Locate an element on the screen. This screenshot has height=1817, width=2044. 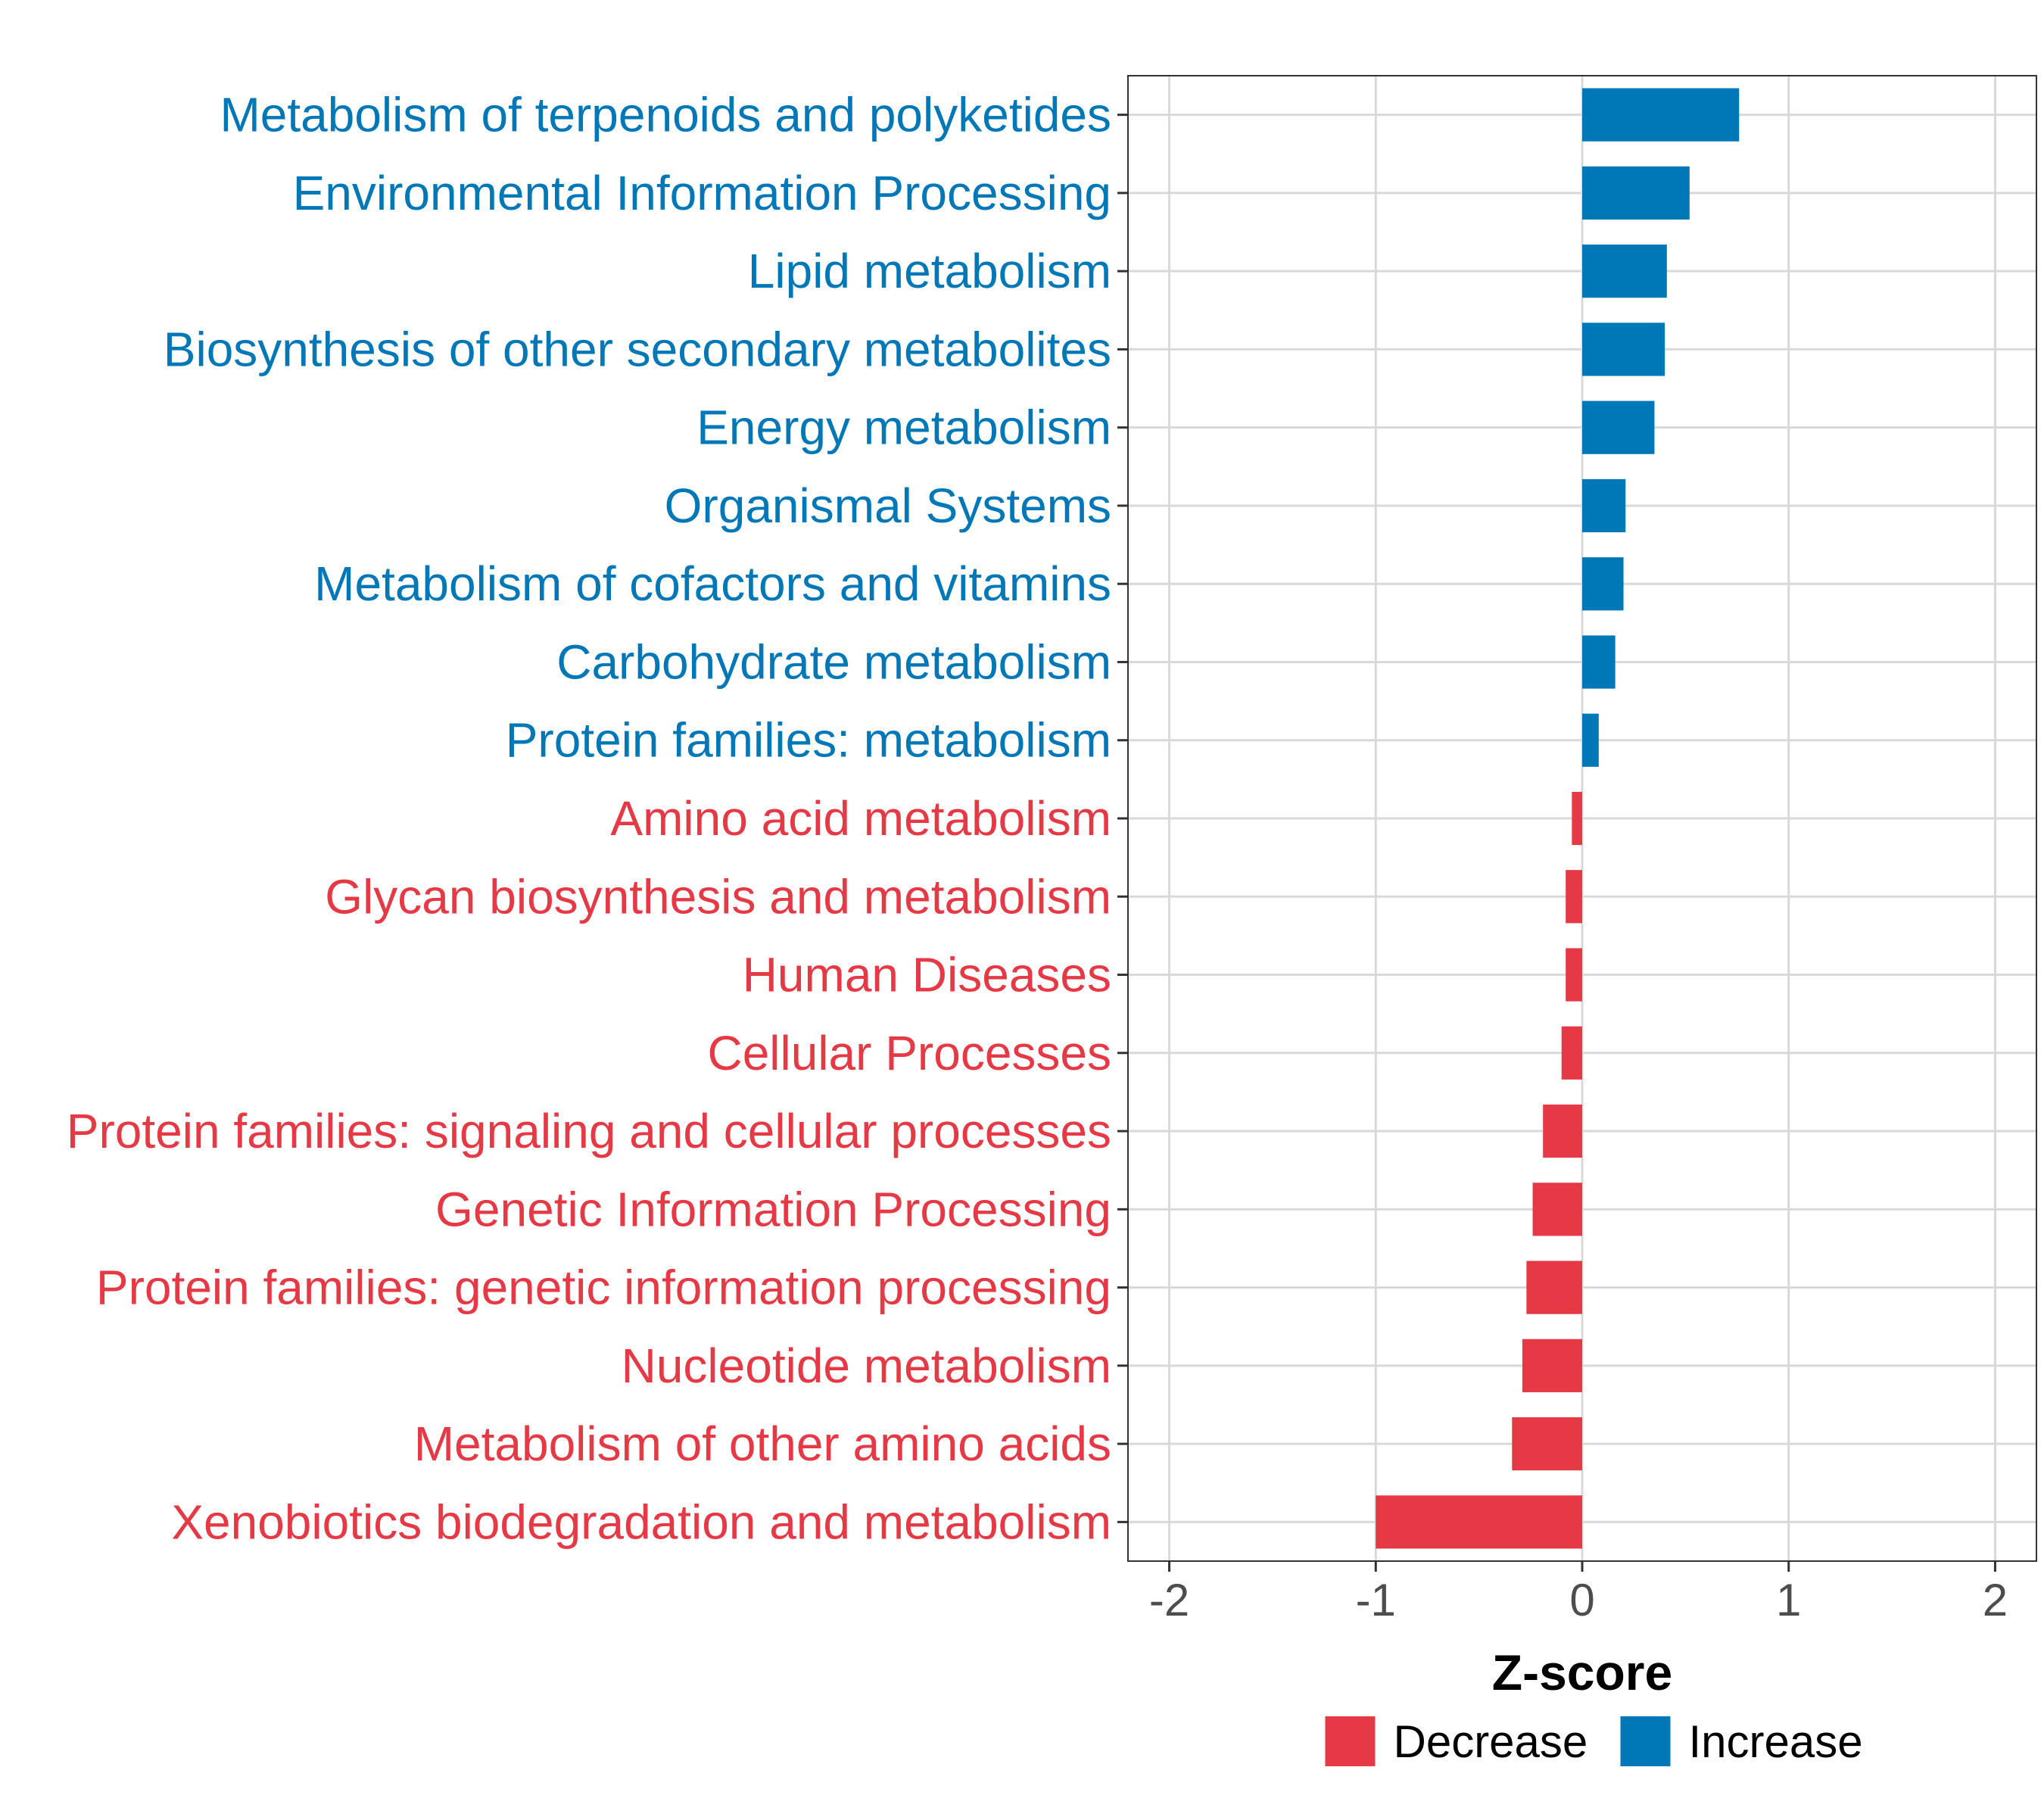
y-tick-label: Genetic Information Processing is located at coordinates (773, 1209).